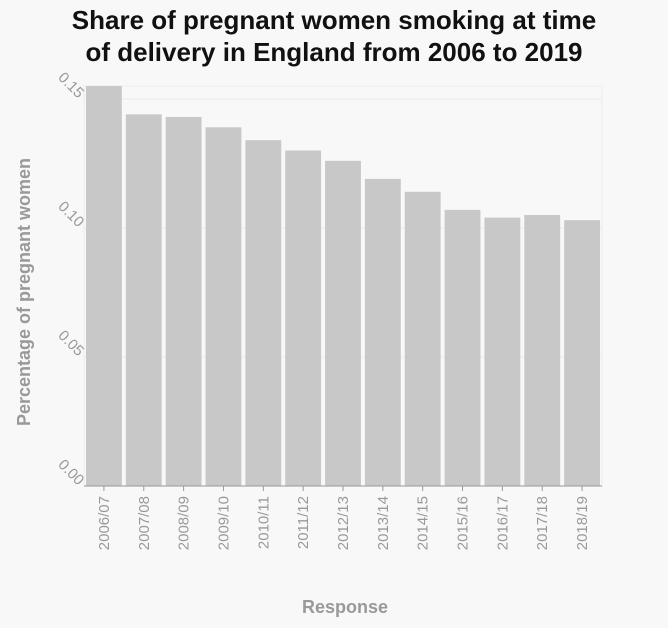  I want to click on x-tick-label: 2006/07, so click(104, 523).